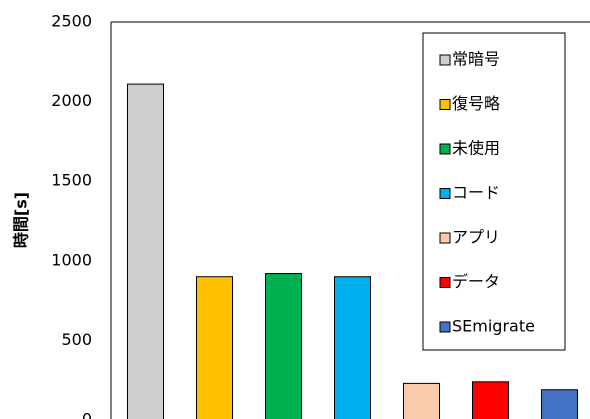 This screenshot has height=419, width=590. I want to click on legend-label: 常暗号, so click(476, 59).